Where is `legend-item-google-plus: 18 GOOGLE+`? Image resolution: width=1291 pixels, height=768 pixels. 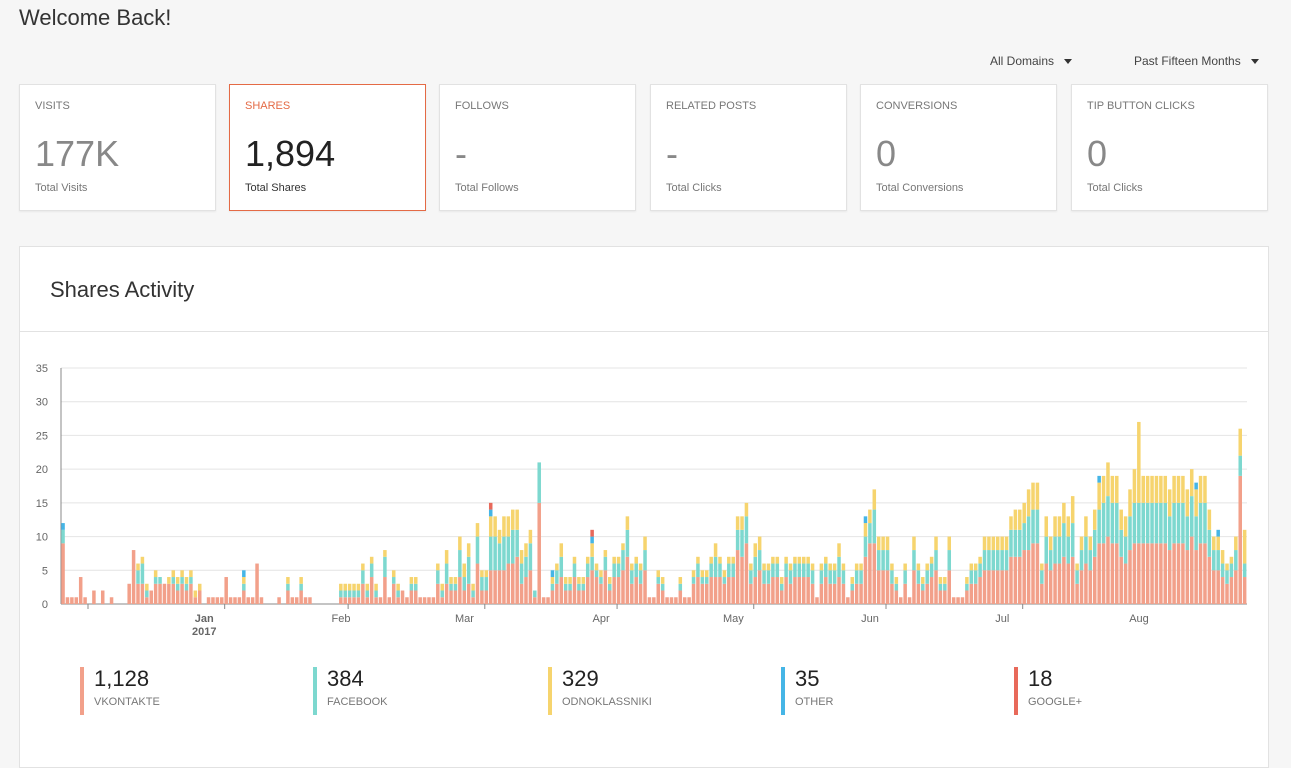 legend-item-google-plus: 18 GOOGLE+ is located at coordinates (1048, 692).